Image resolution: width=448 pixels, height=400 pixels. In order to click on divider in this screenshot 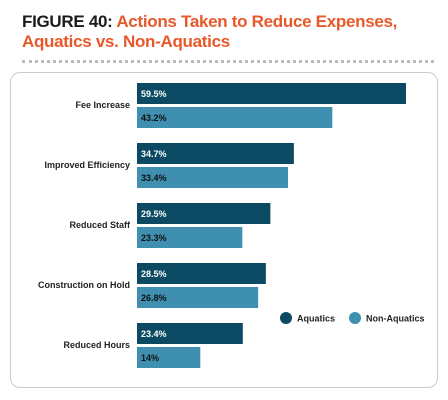, I will do `click(228, 63)`.